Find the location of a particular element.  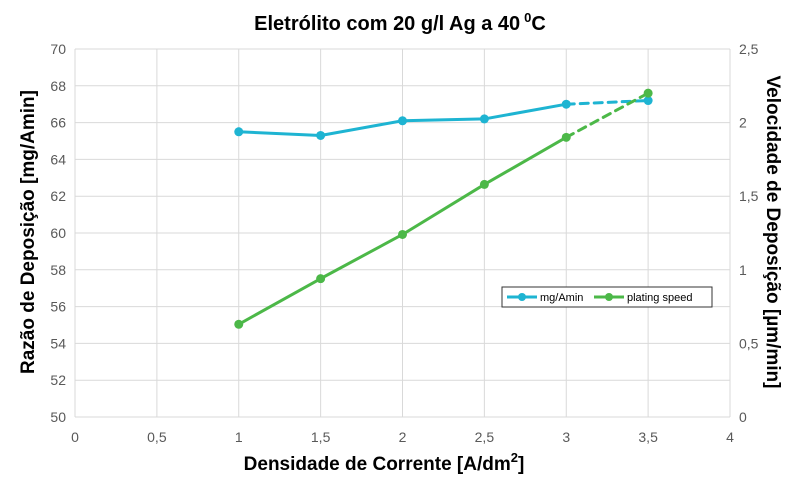

y2-tick-label: 0 is located at coordinates (743, 417).